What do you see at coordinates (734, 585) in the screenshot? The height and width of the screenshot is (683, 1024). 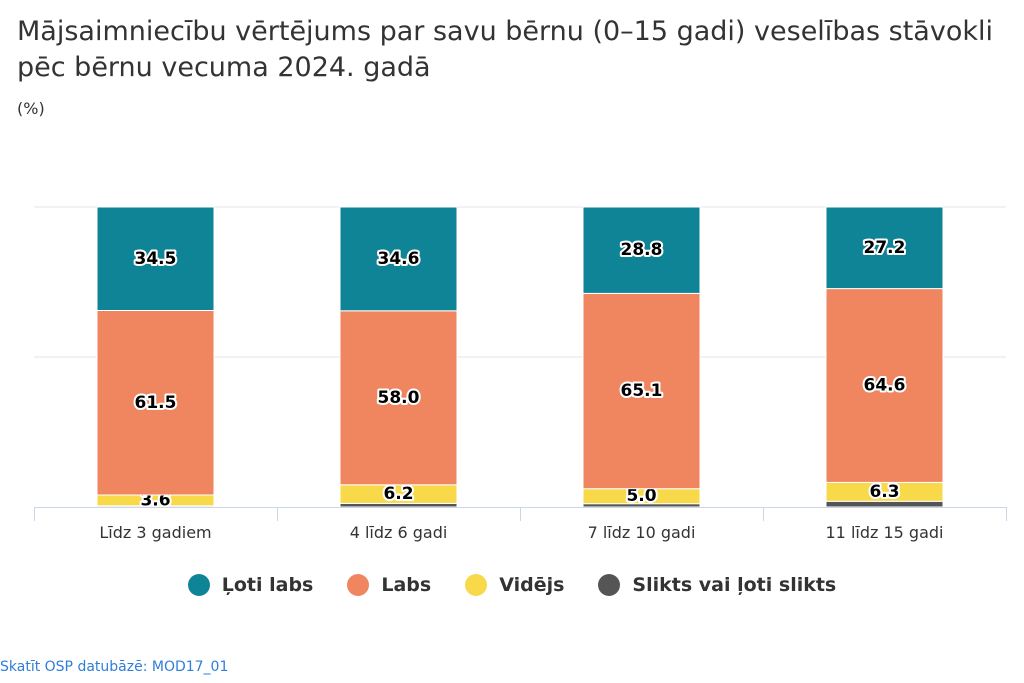 I see `legend-label: Slikts vai ļoti slikts` at bounding box center [734, 585].